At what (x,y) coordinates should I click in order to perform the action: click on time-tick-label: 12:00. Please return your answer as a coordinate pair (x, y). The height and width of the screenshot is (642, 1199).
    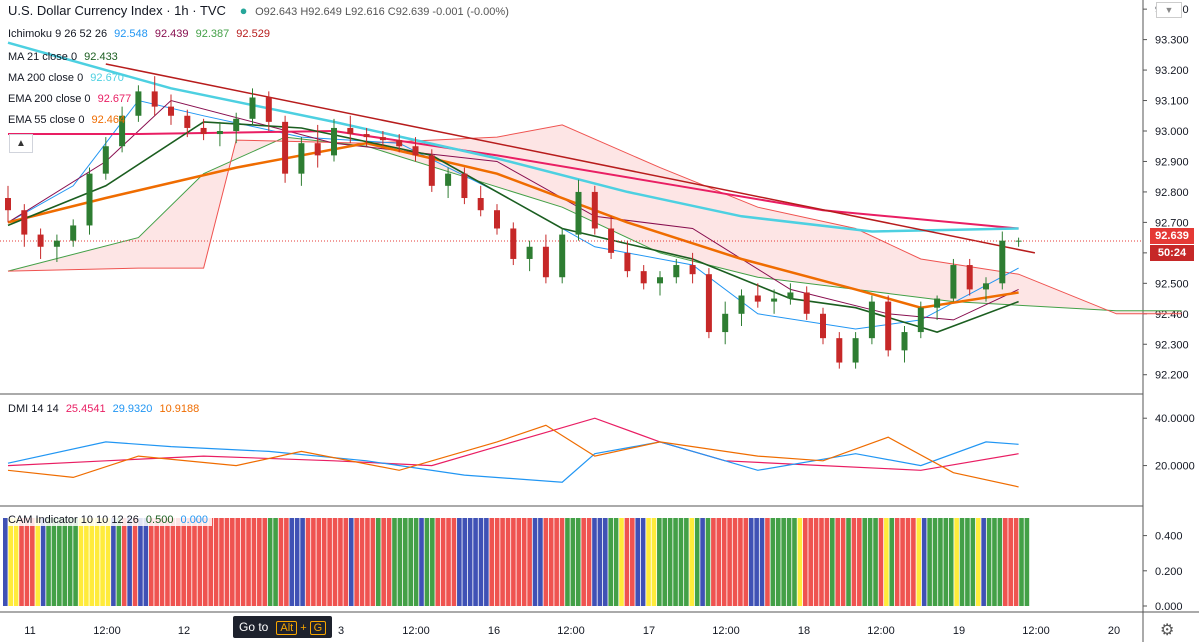
    Looking at the image, I should click on (416, 631).